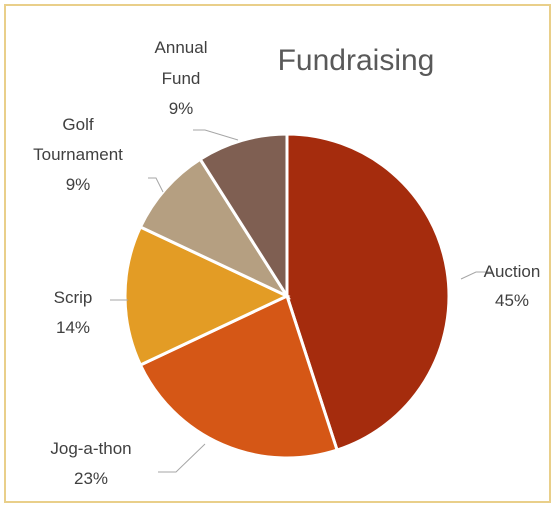  I want to click on data-label-jog-a-thon: Jog-a-thon 23%, so click(90, 463).